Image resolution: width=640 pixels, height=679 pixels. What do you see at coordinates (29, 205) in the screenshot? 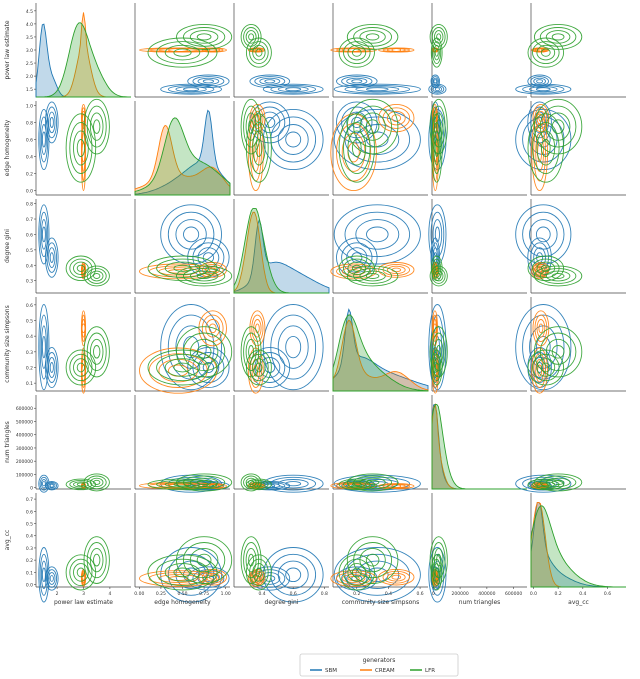
I see `y-tick-label: 0.8` at bounding box center [29, 205].